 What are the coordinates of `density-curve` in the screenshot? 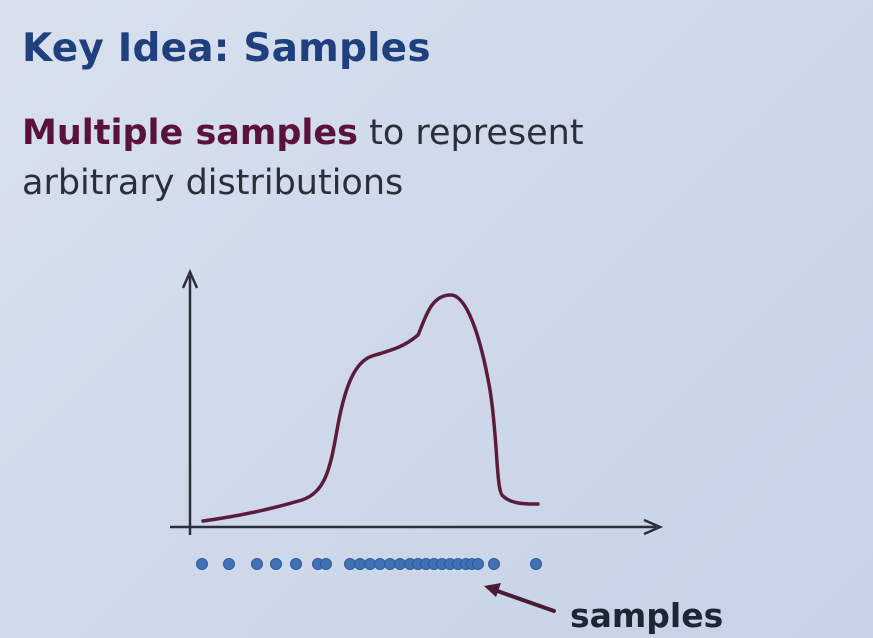 It's located at (370, 408).